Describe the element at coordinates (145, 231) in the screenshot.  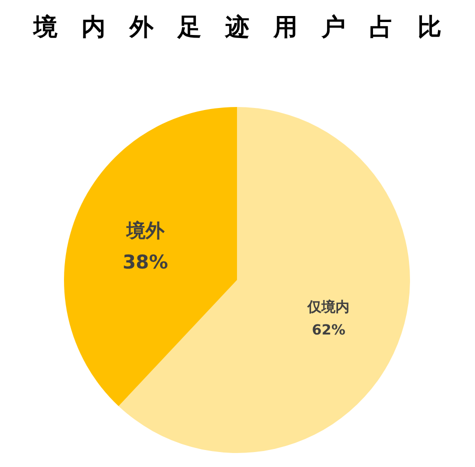
I see `slice-label: 境外` at that location.